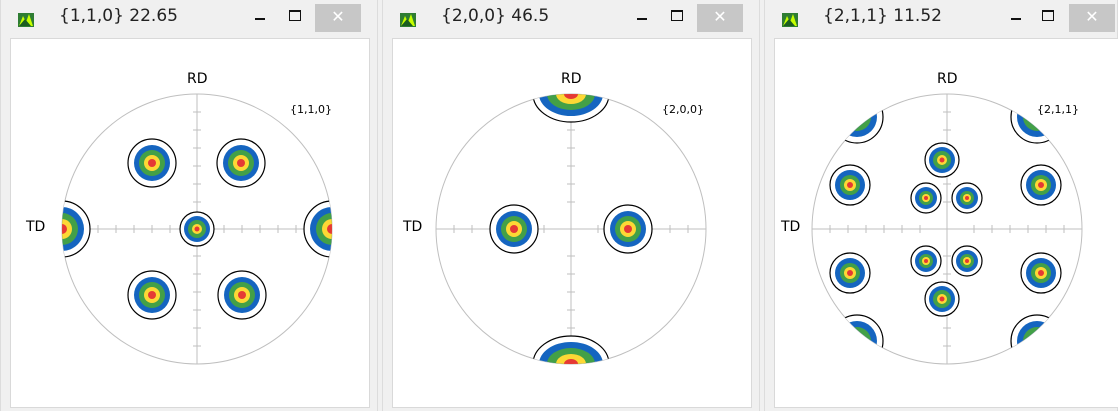  I want to click on title-bar: {1,1,0} 22.65 ✕, so click(189, 19).